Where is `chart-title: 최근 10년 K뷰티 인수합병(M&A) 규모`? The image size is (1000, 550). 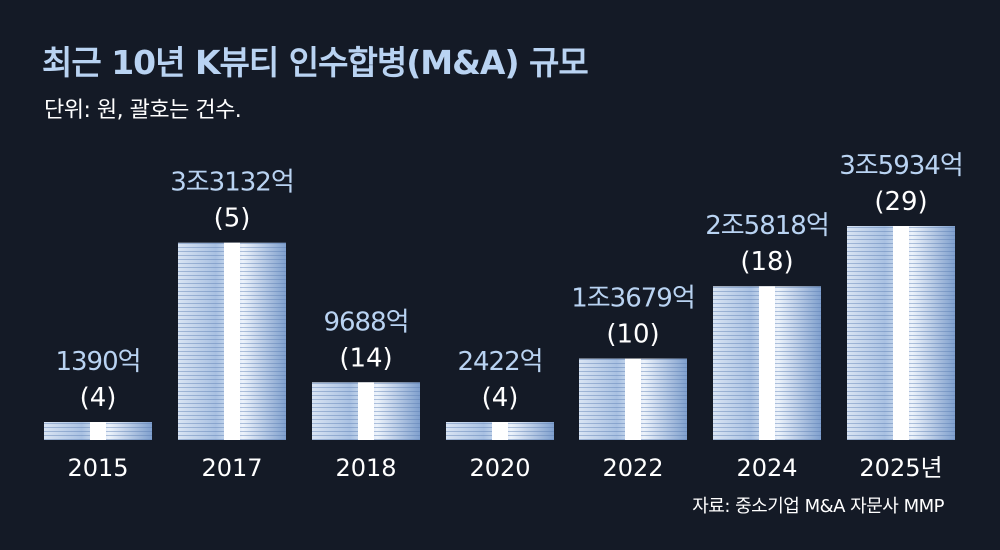 chart-title: 최근 10년 K뷰티 인수합병(M&A) 규모 is located at coordinates (315, 62).